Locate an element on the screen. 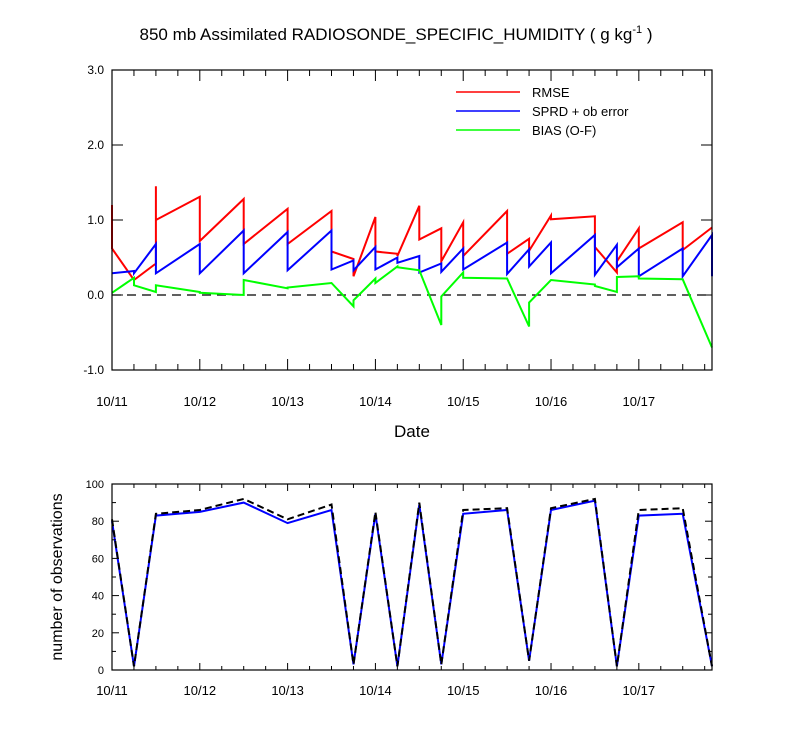 This screenshot has height=750, width=800. y-tick-label: 3.0 is located at coordinates (95, 70).